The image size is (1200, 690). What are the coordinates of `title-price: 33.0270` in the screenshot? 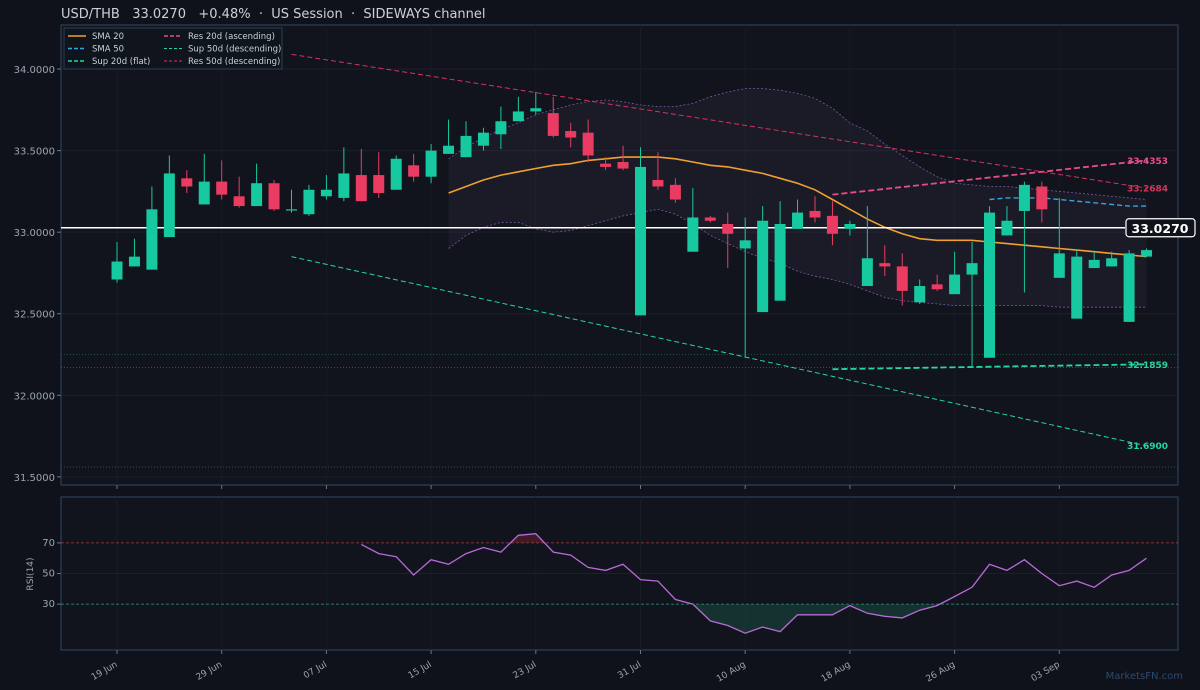 It's located at (159, 14).